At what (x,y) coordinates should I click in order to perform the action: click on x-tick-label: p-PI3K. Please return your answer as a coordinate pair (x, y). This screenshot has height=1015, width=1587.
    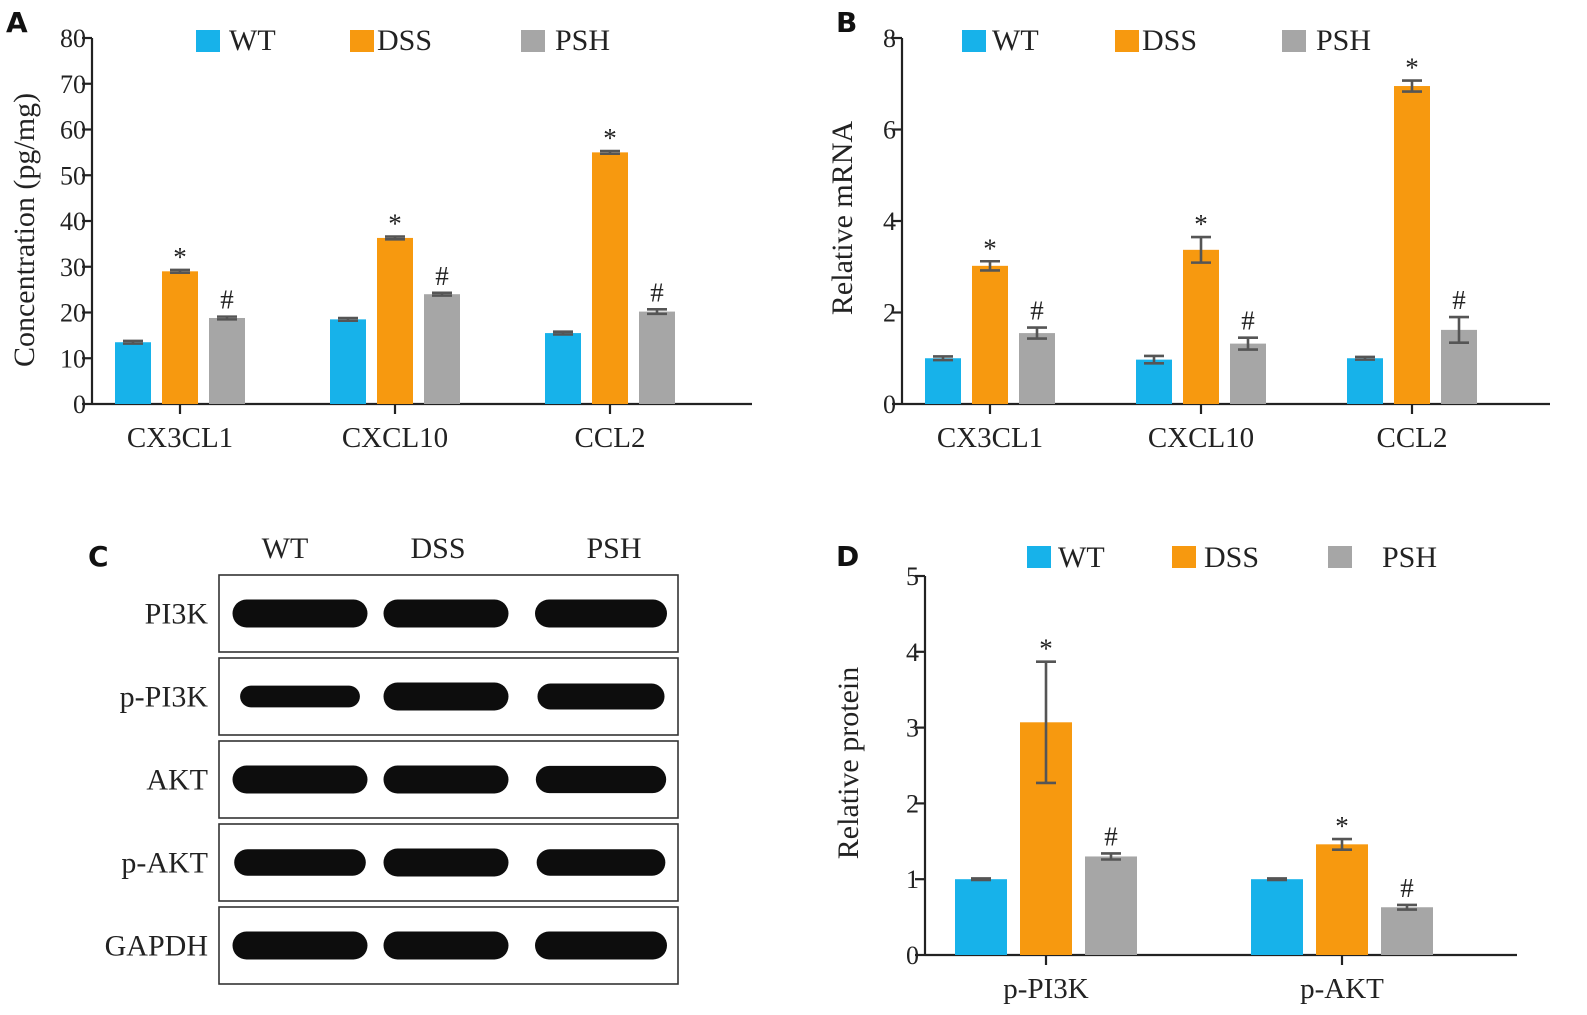
    Looking at the image, I should click on (1045, 989).